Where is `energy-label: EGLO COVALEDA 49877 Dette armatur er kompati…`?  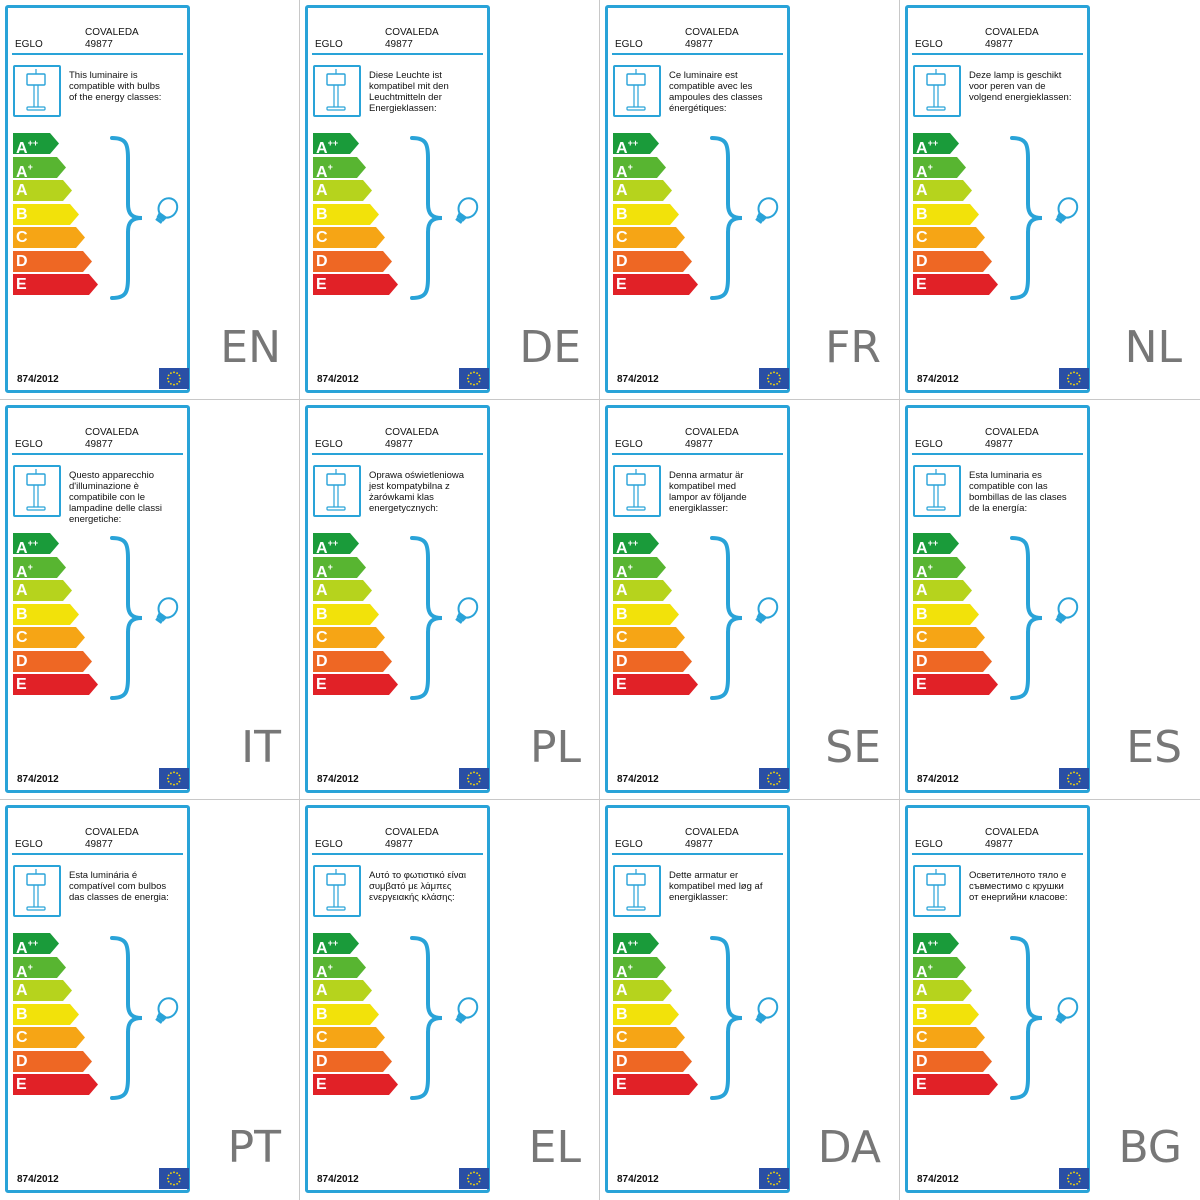
energy-label: EGLO COVALEDA 49877 Dette armatur er kompati… is located at coordinates (697, 999).